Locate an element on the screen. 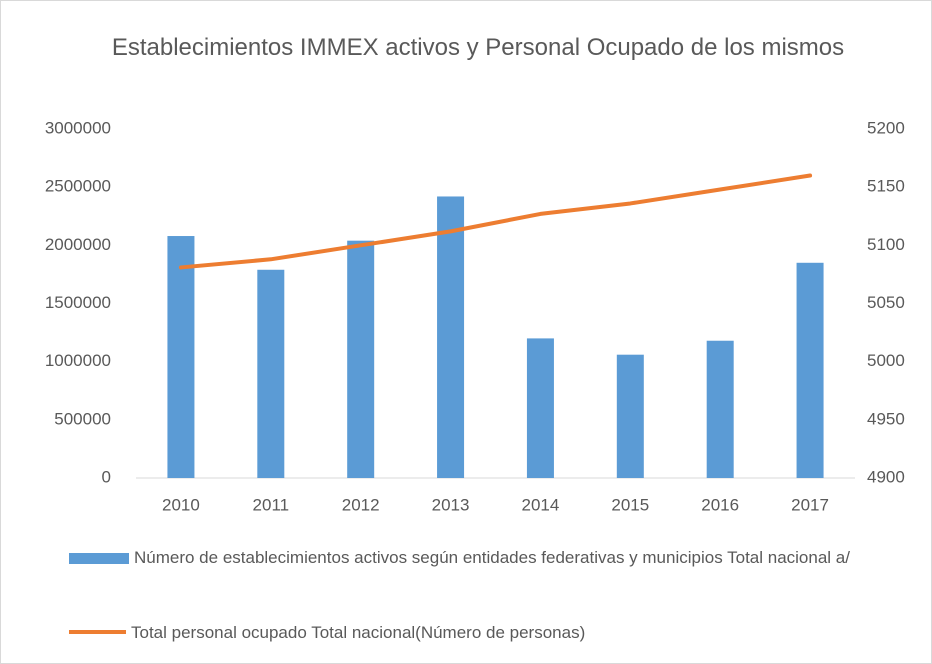 This screenshot has height=664, width=932. x-tick-label: 2010 is located at coordinates (181, 504).